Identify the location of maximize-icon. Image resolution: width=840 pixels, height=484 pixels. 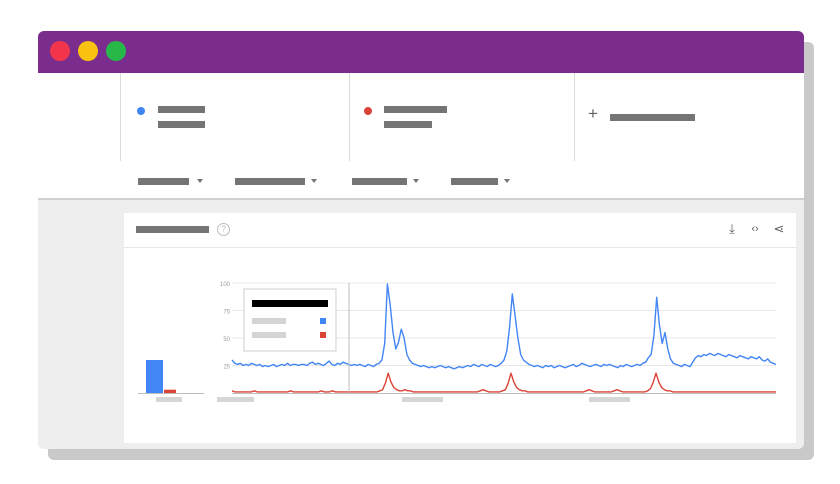
(116, 51).